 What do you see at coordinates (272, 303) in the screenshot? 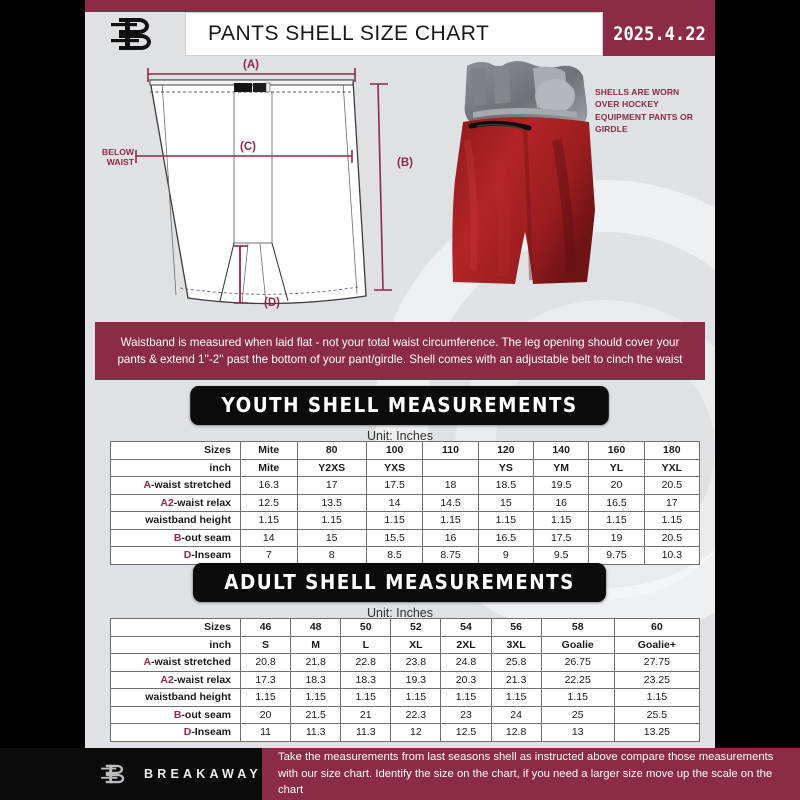
I see `dimension-label-d: (D)` at bounding box center [272, 303].